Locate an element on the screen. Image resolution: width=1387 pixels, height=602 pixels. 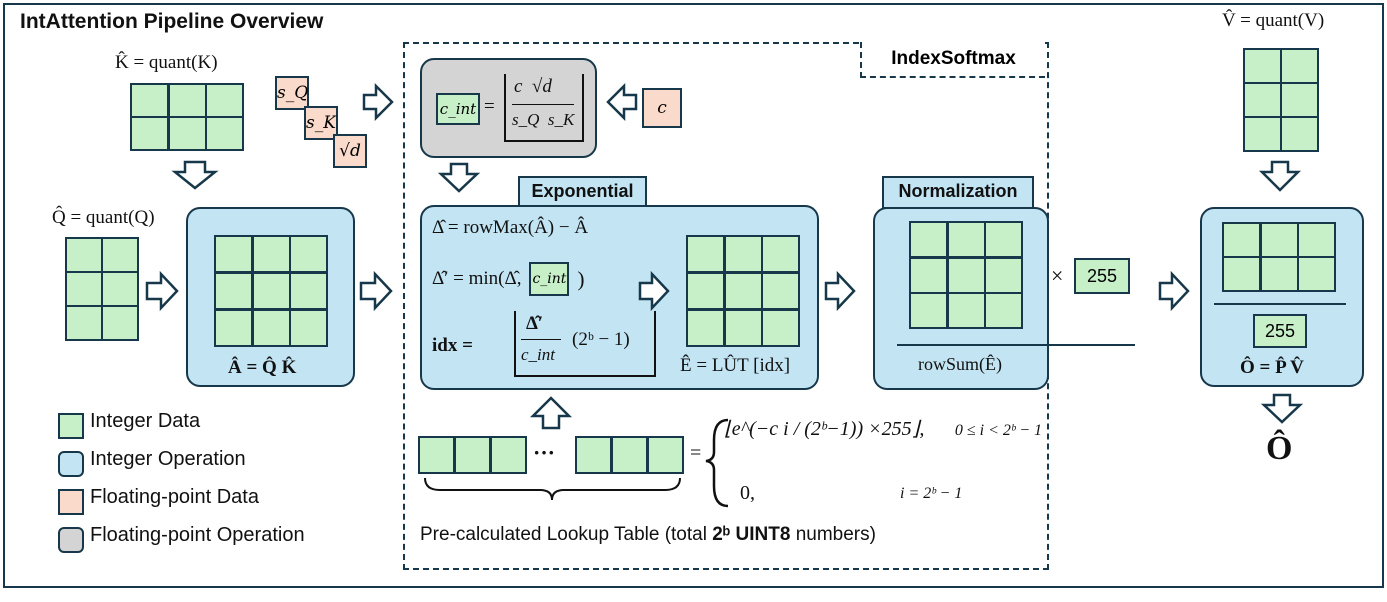
delta-prime-row: Δ̂′ = min(Δ̂, c_int ) is located at coordinates (508, 279).